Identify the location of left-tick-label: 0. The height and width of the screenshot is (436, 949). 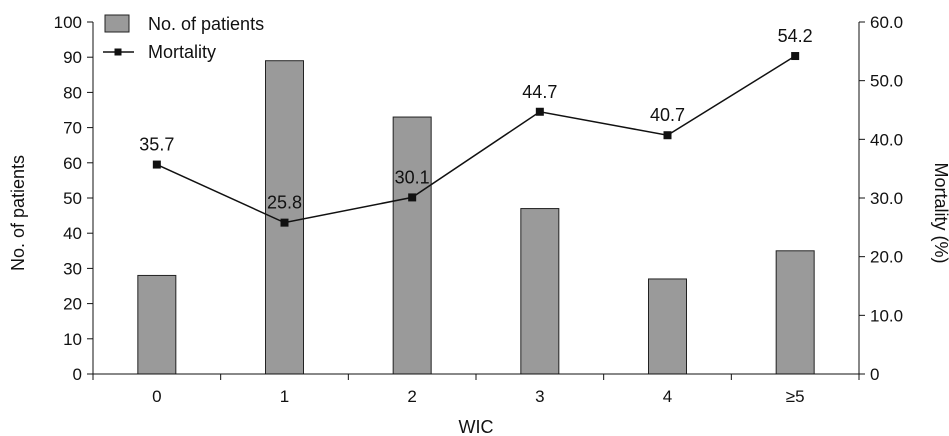
(77, 374).